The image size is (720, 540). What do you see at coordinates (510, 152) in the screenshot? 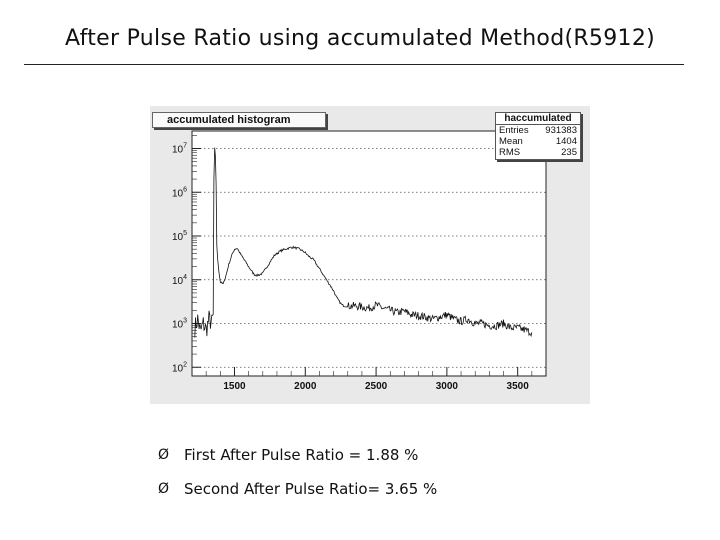
I see `stats-label: RMS` at bounding box center [510, 152].